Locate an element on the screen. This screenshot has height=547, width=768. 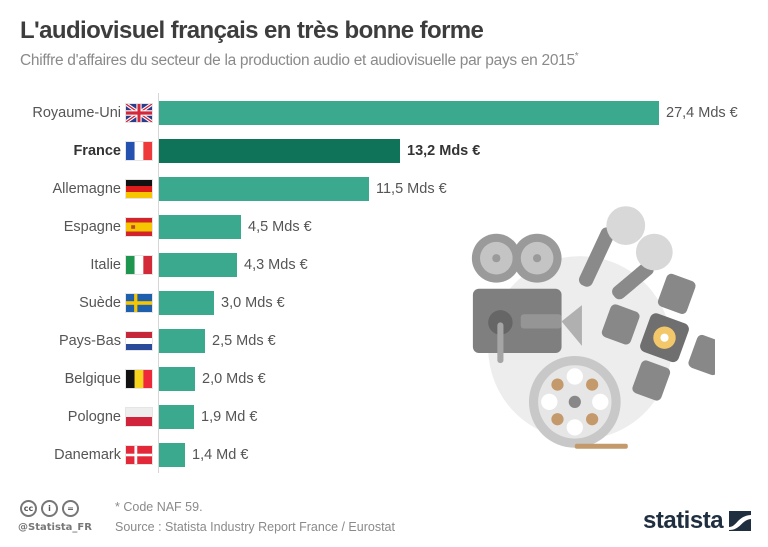
uk-flag-icon is located at coordinates (139, 113).